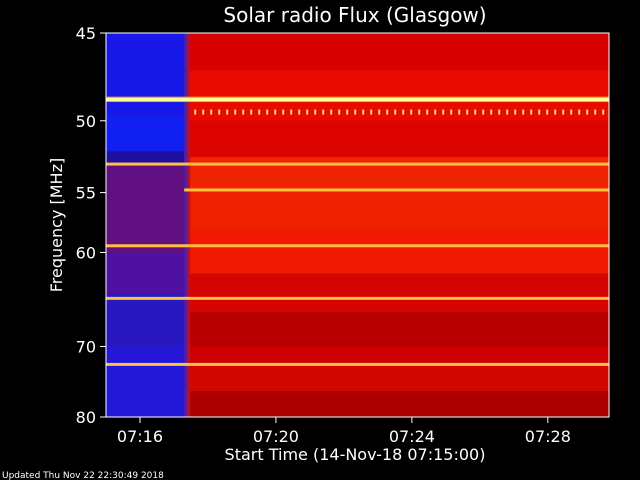 Image resolution: width=640 pixels, height=480 pixels. What do you see at coordinates (86, 121) in the screenshot?
I see `y-tick-label: 50` at bounding box center [86, 121].